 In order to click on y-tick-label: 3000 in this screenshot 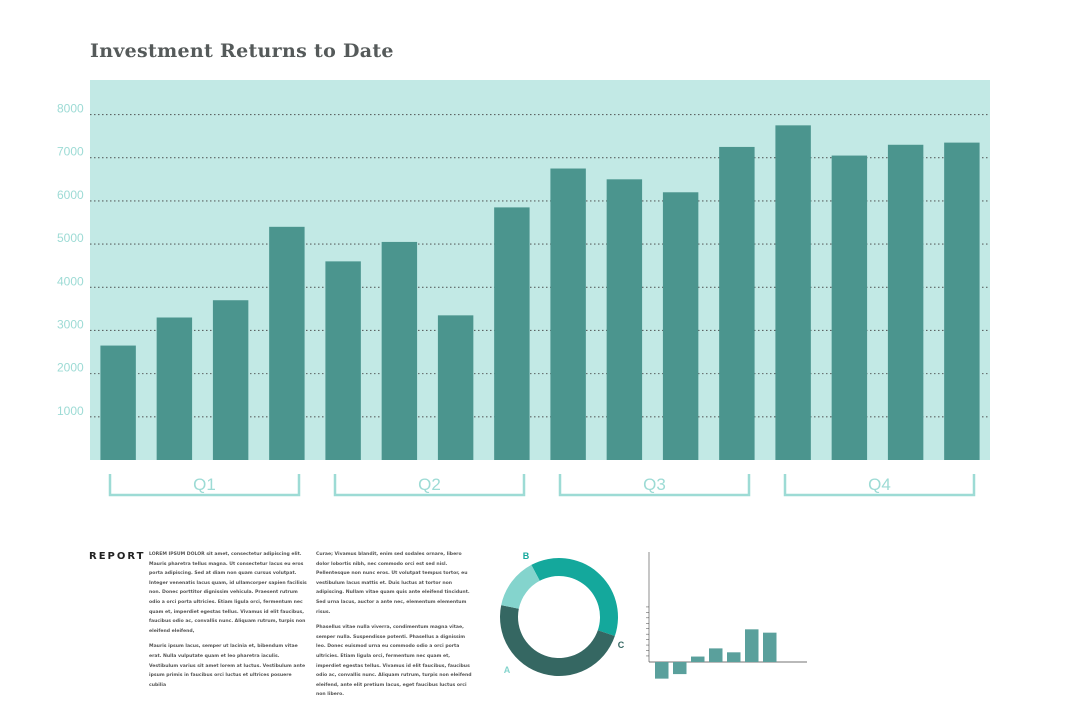, I will do `click(70, 324)`.